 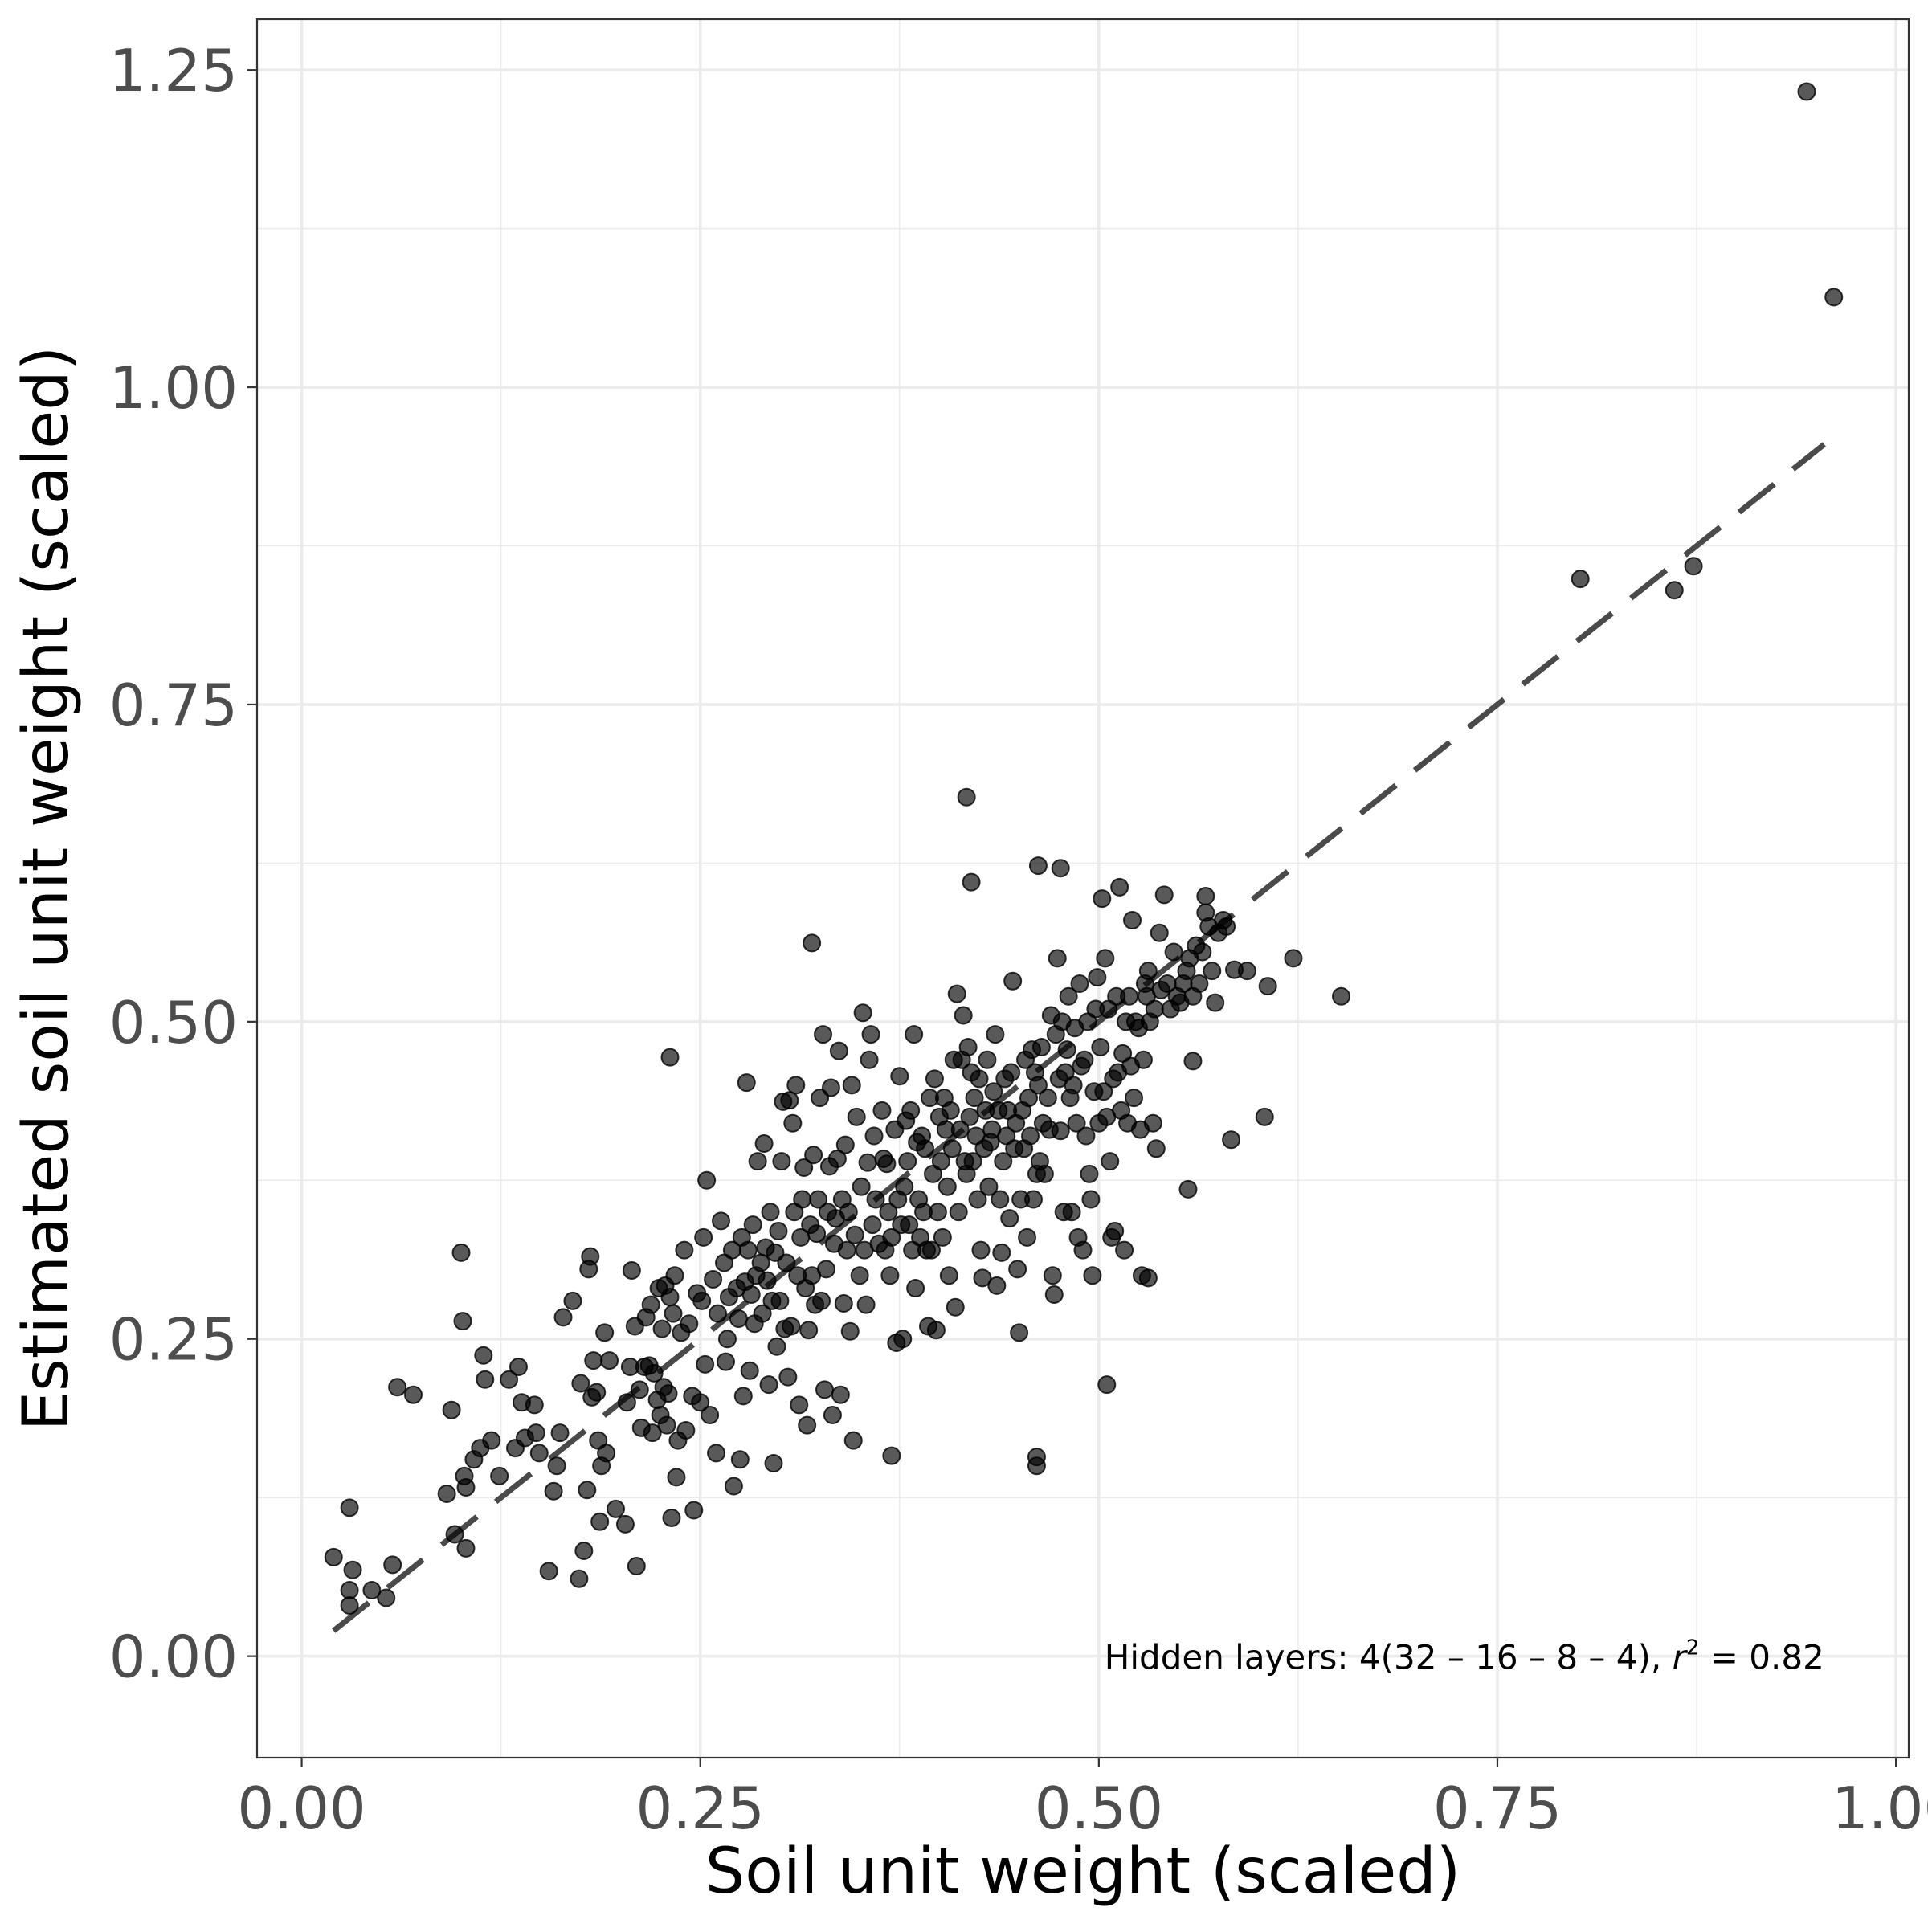 I want to click on x-axis-title: Soil unit weight (scaled), so click(x=1082, y=1872).